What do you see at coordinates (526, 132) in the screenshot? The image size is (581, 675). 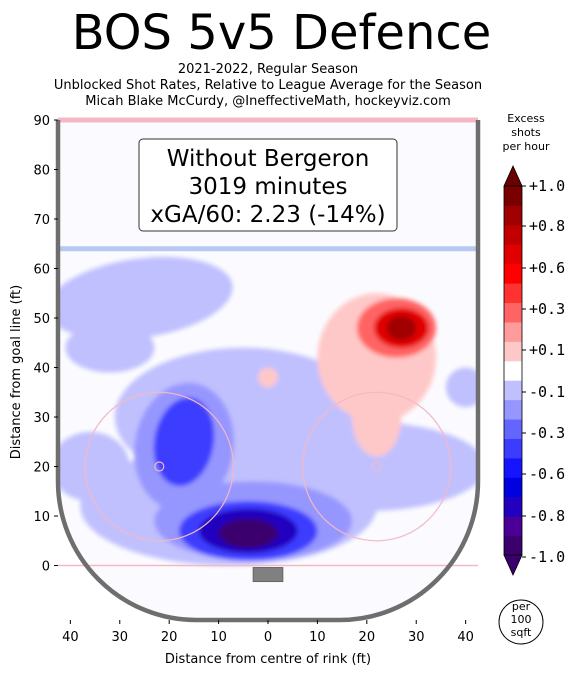 I see `colorbar-title-line-2: shots` at bounding box center [526, 132].